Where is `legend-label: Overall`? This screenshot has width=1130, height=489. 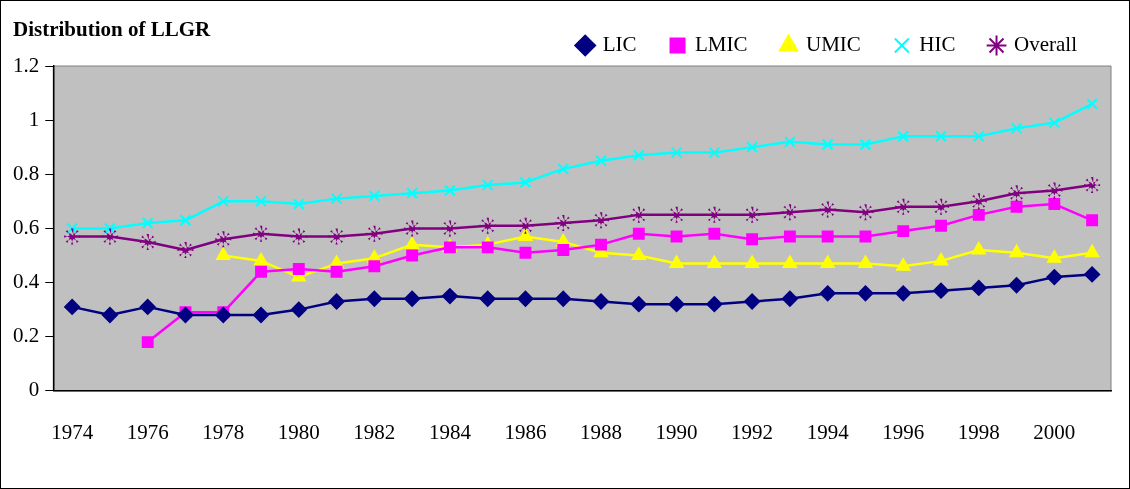 legend-label: Overall is located at coordinates (1046, 44).